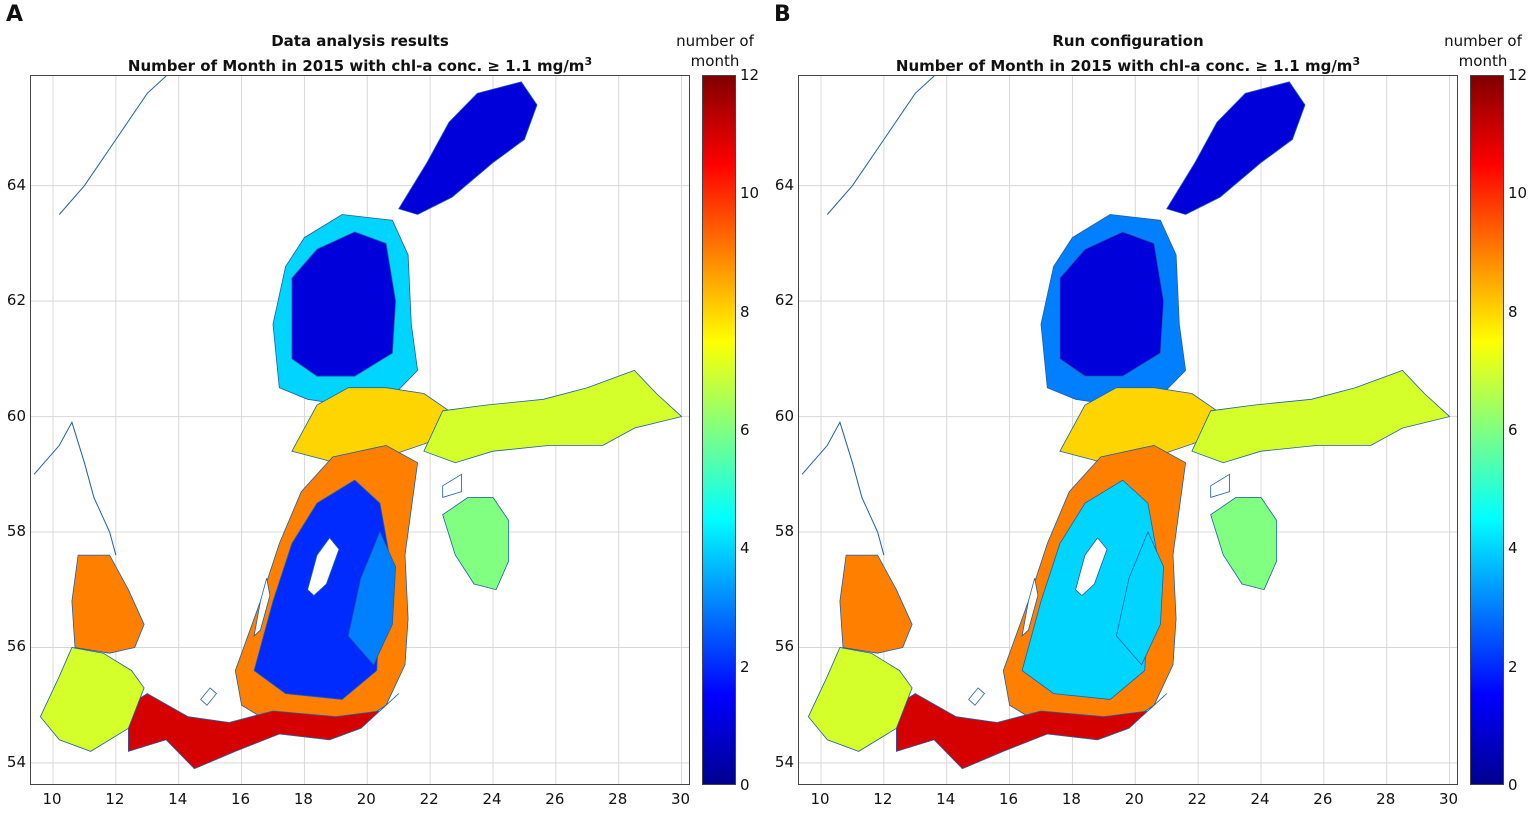  What do you see at coordinates (360, 41) in the screenshot?
I see `map-title: Data analysis results` at bounding box center [360, 41].